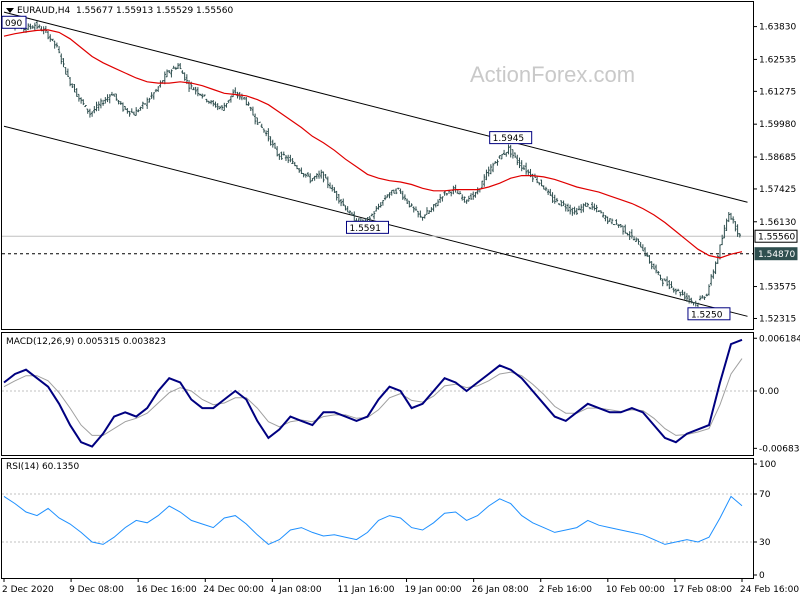 This screenshot has width=800, height=600. Describe the element at coordinates (779, 339) in the screenshot. I see `y-tick-label: 0.006184` at that location.